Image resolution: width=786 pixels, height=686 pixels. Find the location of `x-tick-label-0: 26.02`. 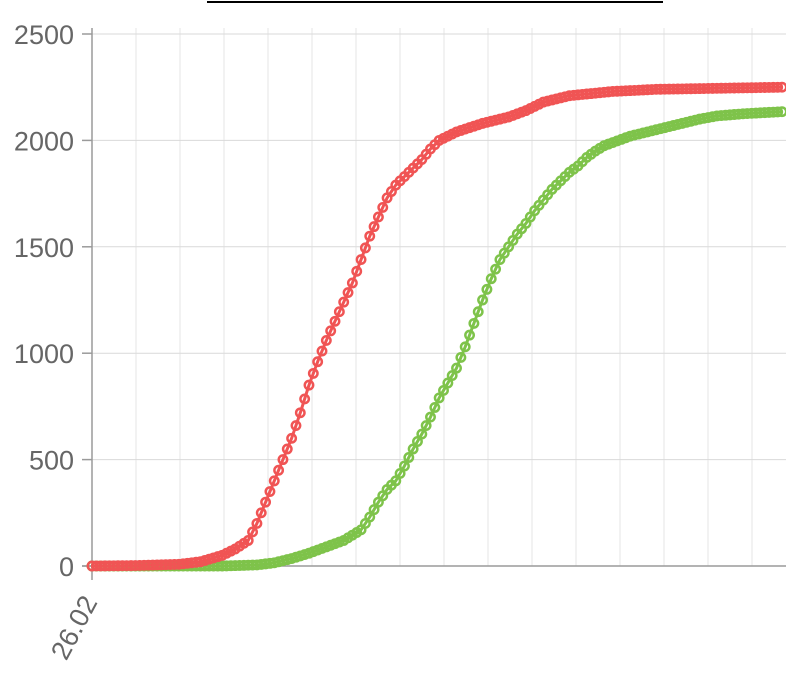

x-tick-label-0: 26.02 is located at coordinates (74, 628).